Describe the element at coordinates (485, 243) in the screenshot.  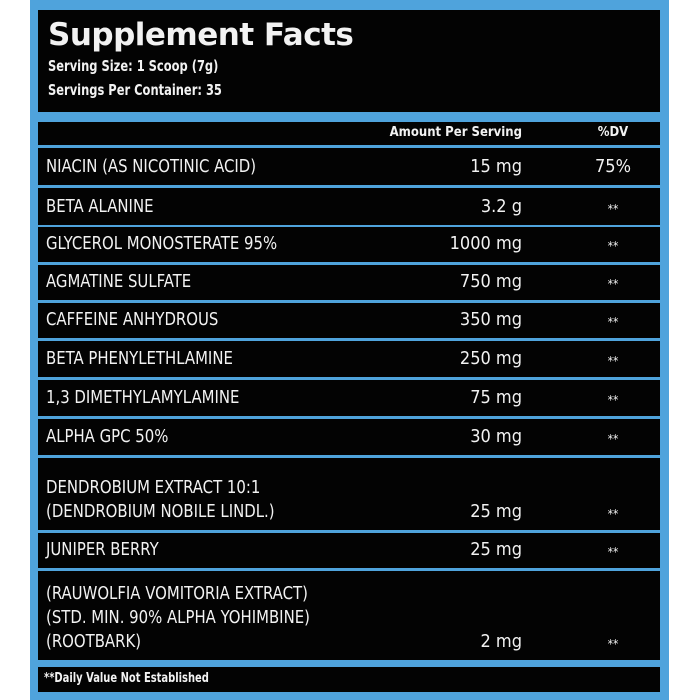
I see `ingredient-amount: 1000 mg` at that location.